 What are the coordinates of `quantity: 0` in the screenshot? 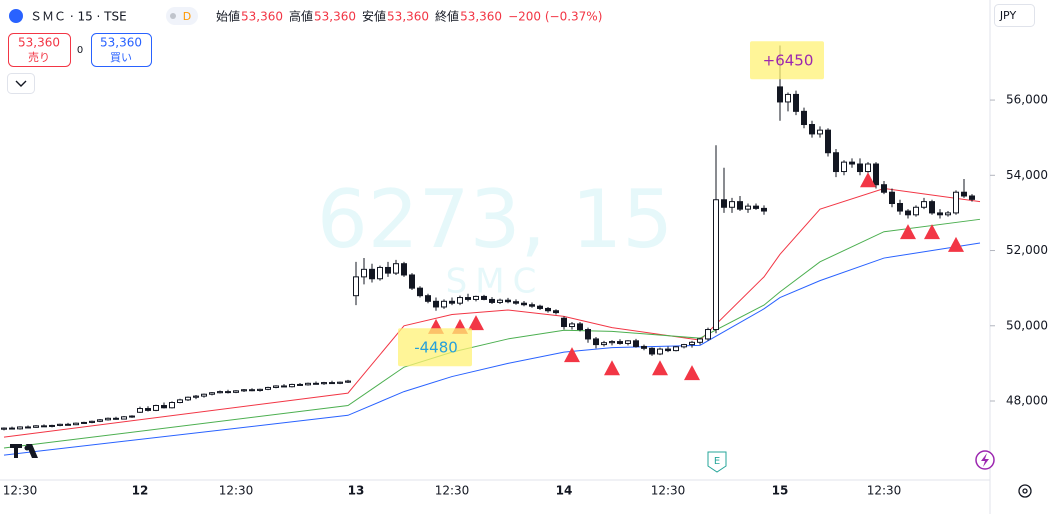 It's located at (80, 50).